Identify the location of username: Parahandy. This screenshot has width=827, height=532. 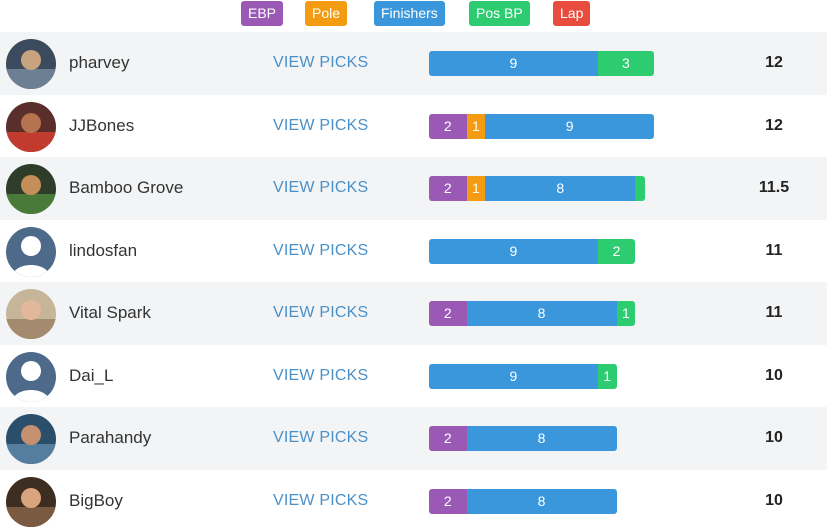
(110, 438).